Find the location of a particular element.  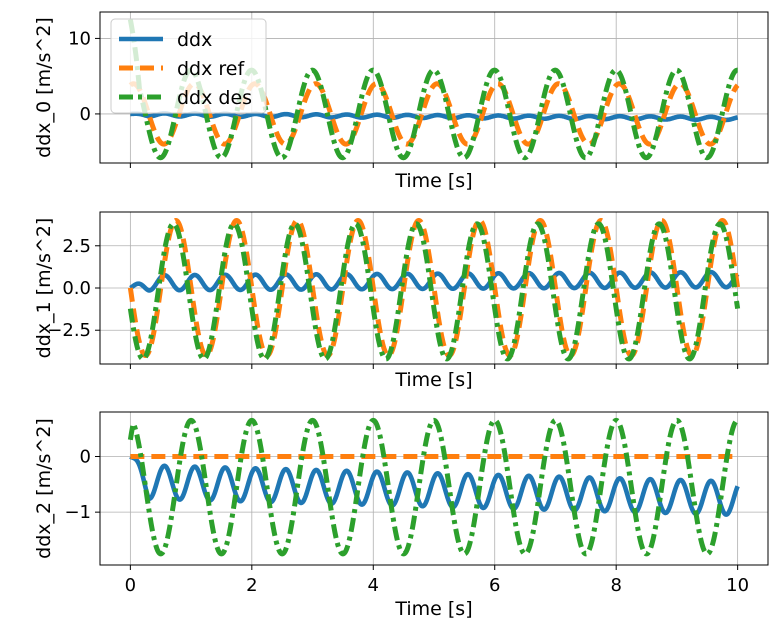

x-tick-label: 2 is located at coordinates (251, 585).